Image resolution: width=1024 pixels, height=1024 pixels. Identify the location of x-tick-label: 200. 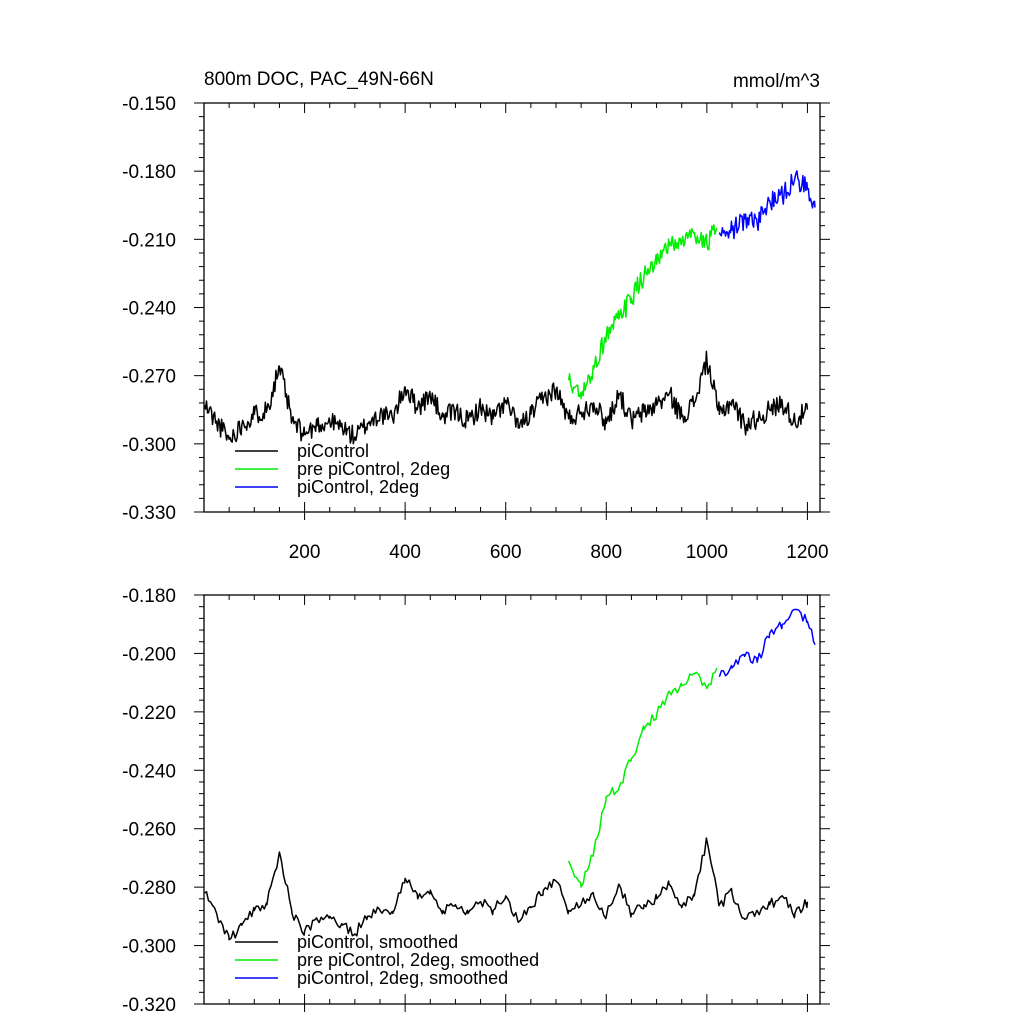
(305, 552).